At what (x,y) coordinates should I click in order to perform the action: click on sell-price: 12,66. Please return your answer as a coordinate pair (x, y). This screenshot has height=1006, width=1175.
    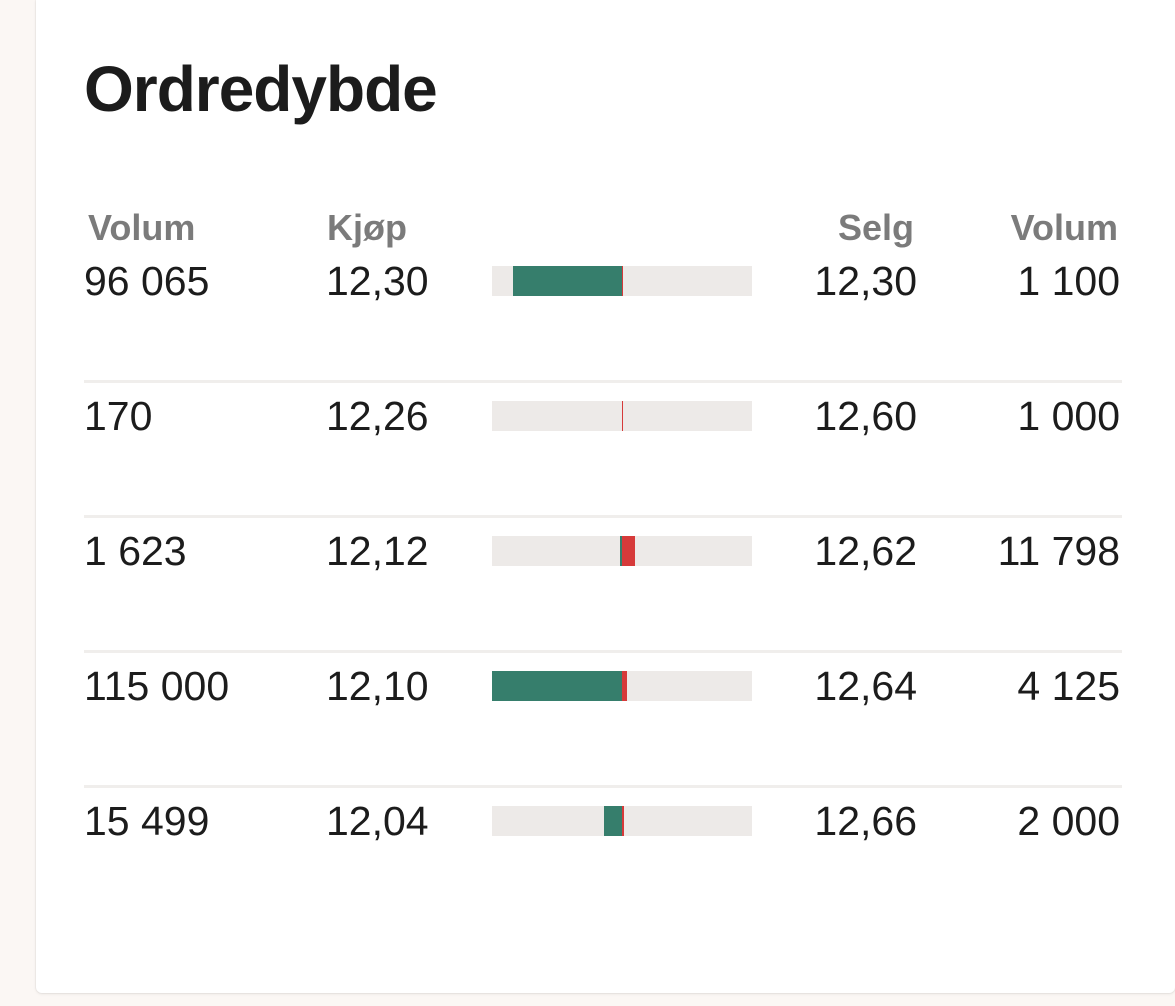
    Looking at the image, I should click on (865, 821).